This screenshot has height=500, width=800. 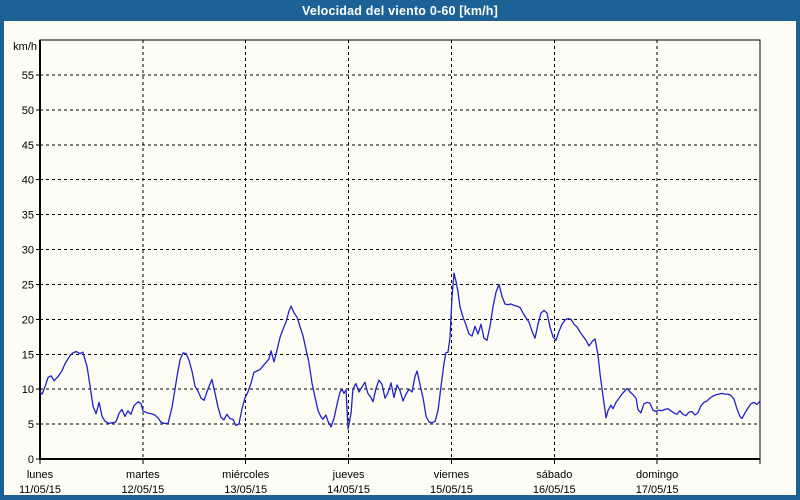 What do you see at coordinates (28, 285) in the screenshot?
I see `y-tick-label: 25` at bounding box center [28, 285].